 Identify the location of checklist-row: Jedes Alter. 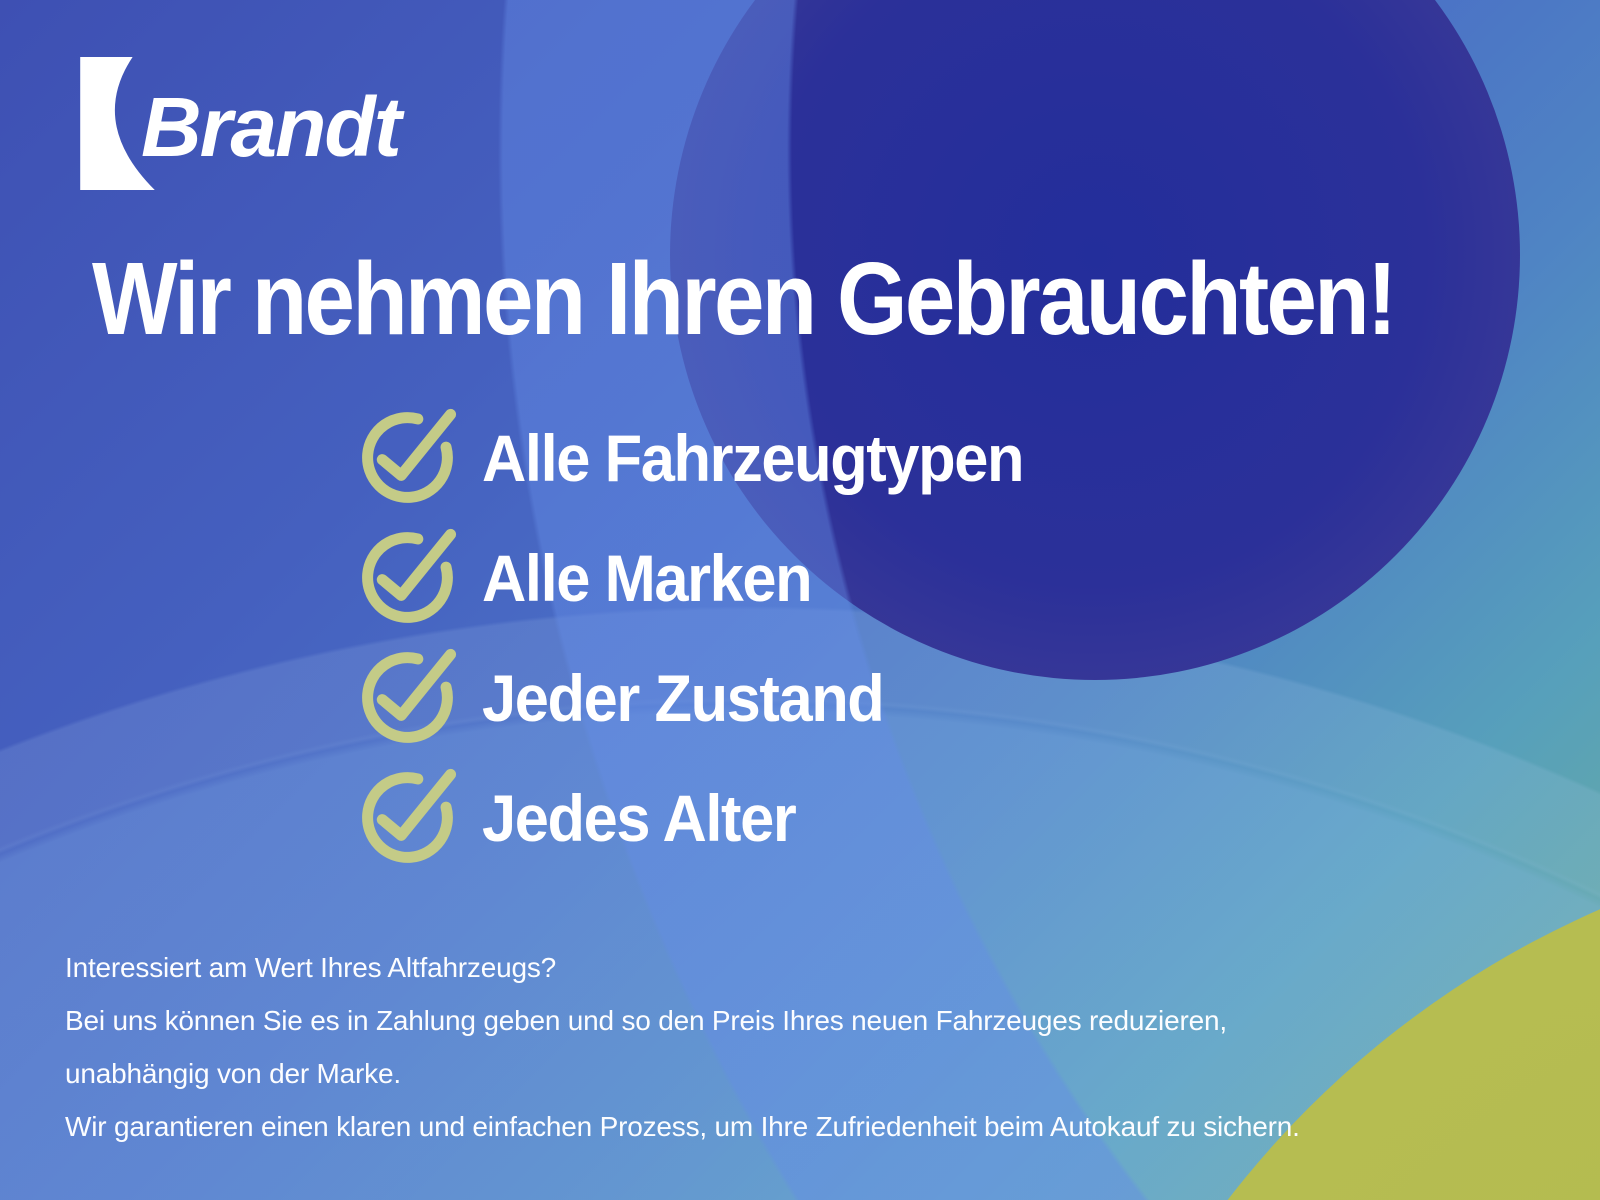
(709, 817).